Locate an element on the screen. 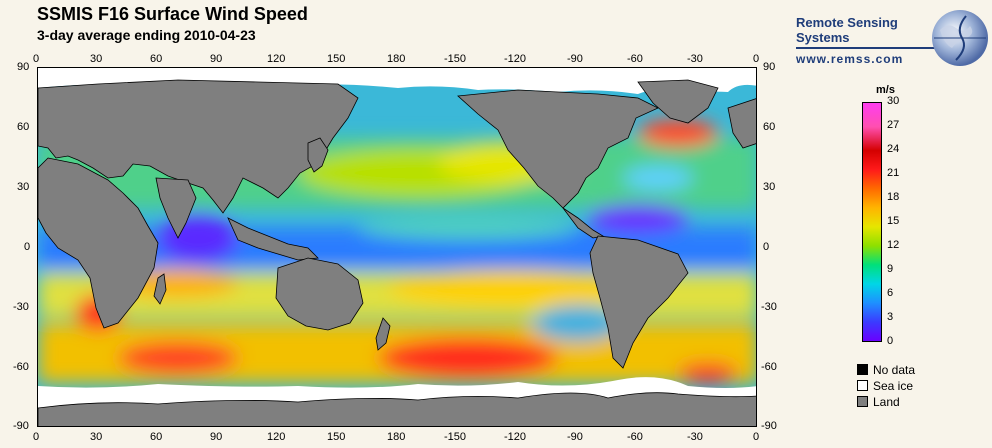  europe-west is located at coordinates (741, 123).